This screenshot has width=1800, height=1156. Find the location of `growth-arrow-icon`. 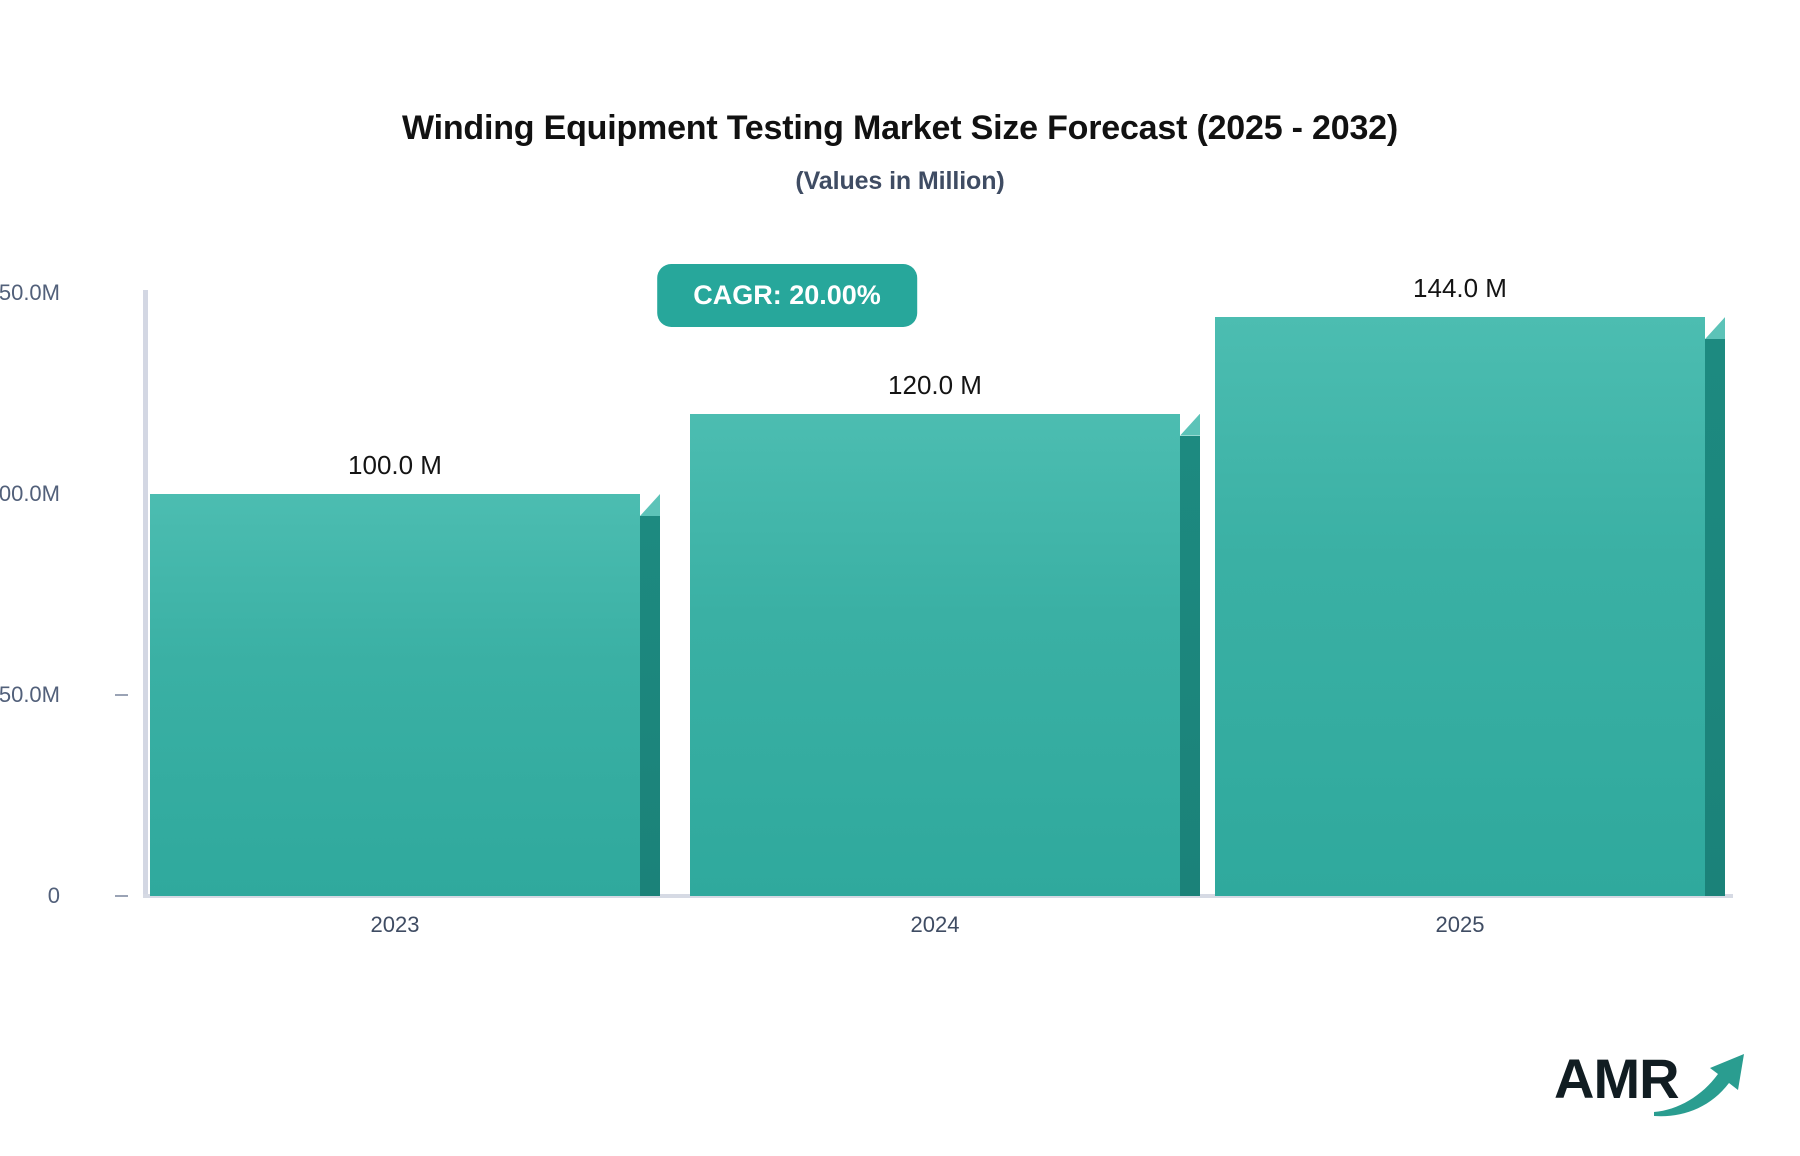

growth-arrow-icon is located at coordinates (1699, 1085).